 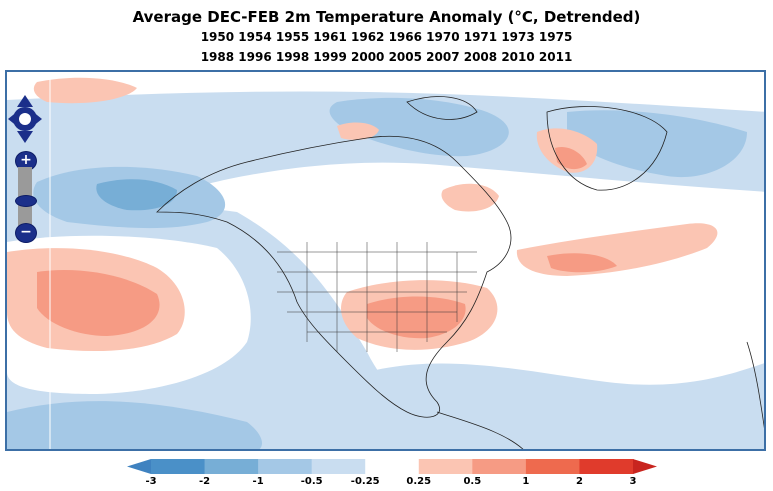 What do you see at coordinates (657, 144) in the screenshot?
I see `anomaly-blue-labrador` at bounding box center [657, 144].